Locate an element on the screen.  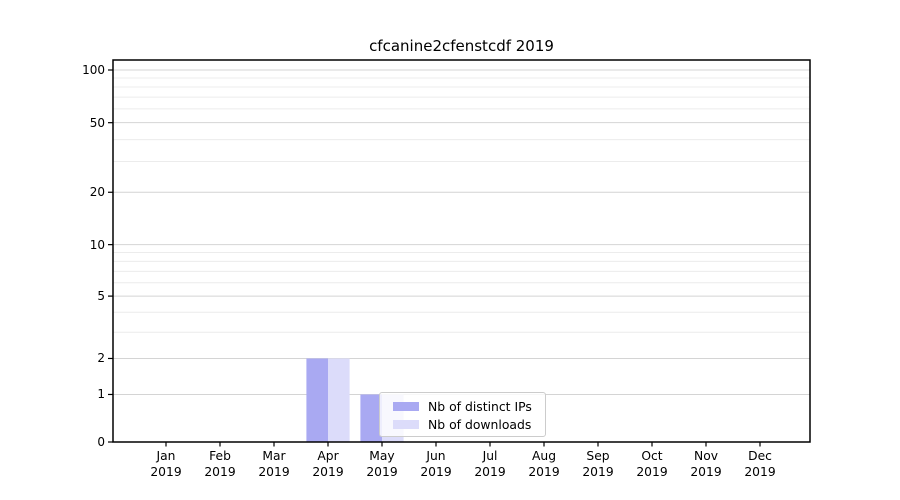
y-tick-label-50: 50 is located at coordinates (97, 122).